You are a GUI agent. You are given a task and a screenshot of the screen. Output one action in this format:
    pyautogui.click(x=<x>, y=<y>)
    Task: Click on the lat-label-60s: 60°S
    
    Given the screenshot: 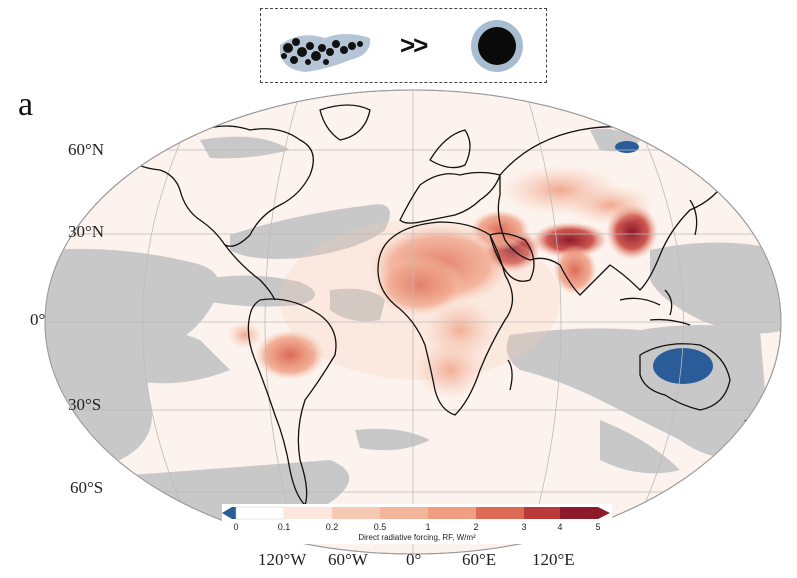 What is the action you would take?
    pyautogui.click(x=87, y=487)
    